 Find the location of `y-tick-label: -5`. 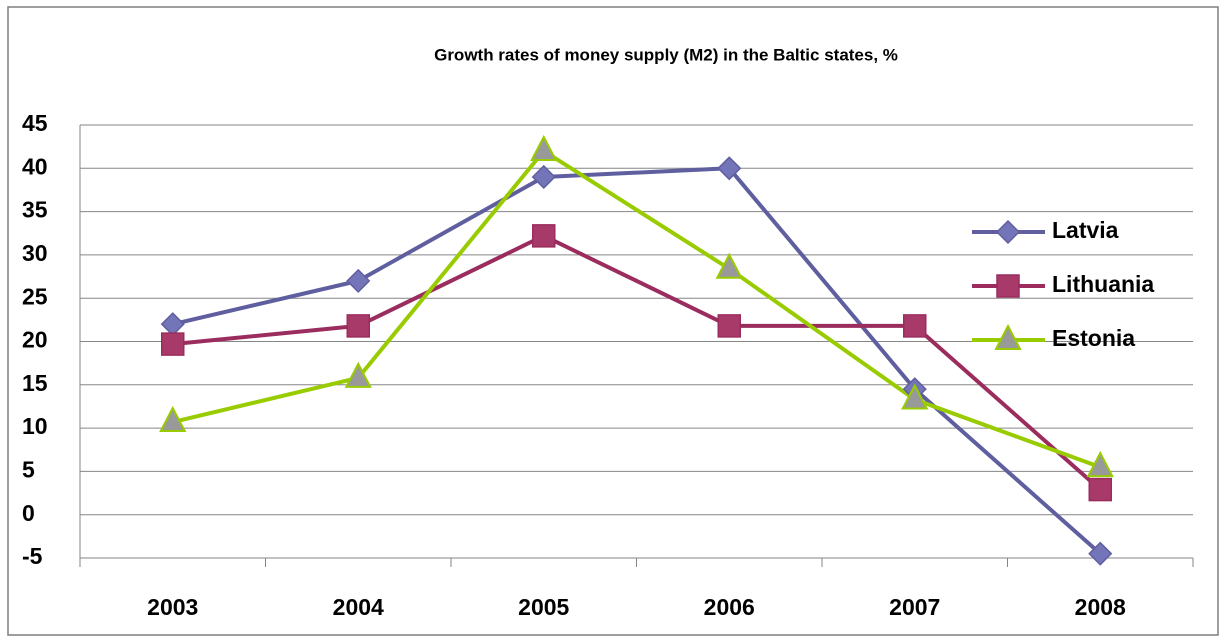

y-tick-label: -5 is located at coordinates (32, 556).